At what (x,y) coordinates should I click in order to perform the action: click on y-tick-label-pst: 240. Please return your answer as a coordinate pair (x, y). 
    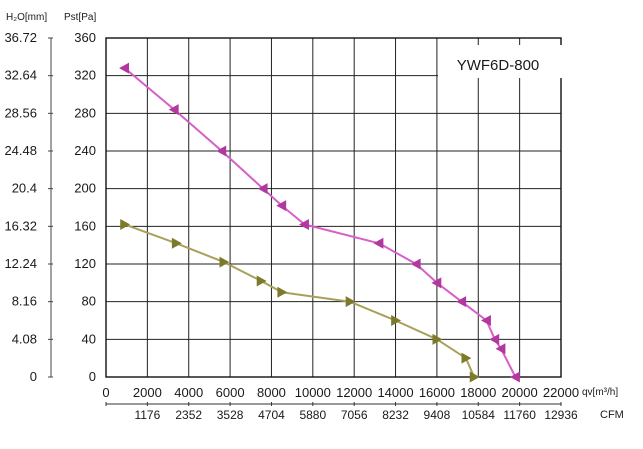
    Looking at the image, I should click on (85, 150).